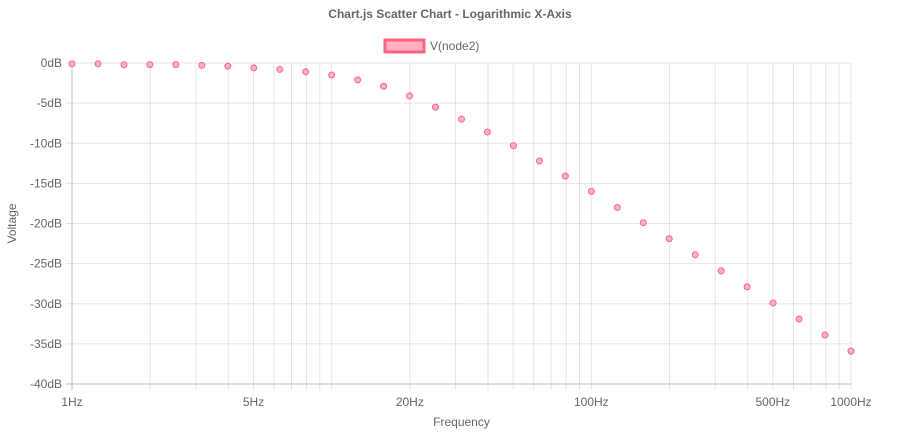  I want to click on legend: V(node2), so click(431, 46).